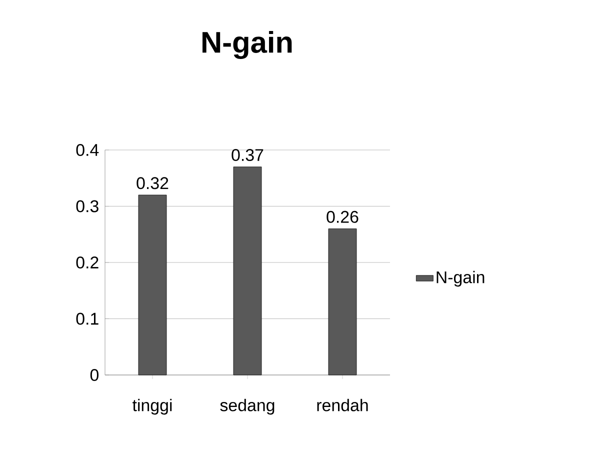  Describe the element at coordinates (152, 183) in the screenshot. I see `data-label: 0.32` at that location.